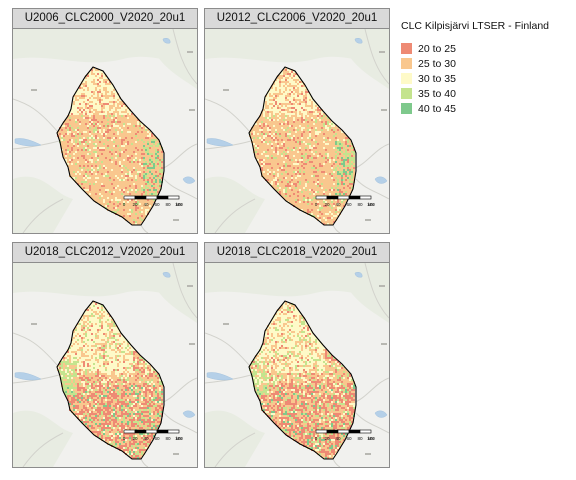  Describe the element at coordinates (475, 78) in the screenshot. I see `legend-item: 30 to 35` at that location.